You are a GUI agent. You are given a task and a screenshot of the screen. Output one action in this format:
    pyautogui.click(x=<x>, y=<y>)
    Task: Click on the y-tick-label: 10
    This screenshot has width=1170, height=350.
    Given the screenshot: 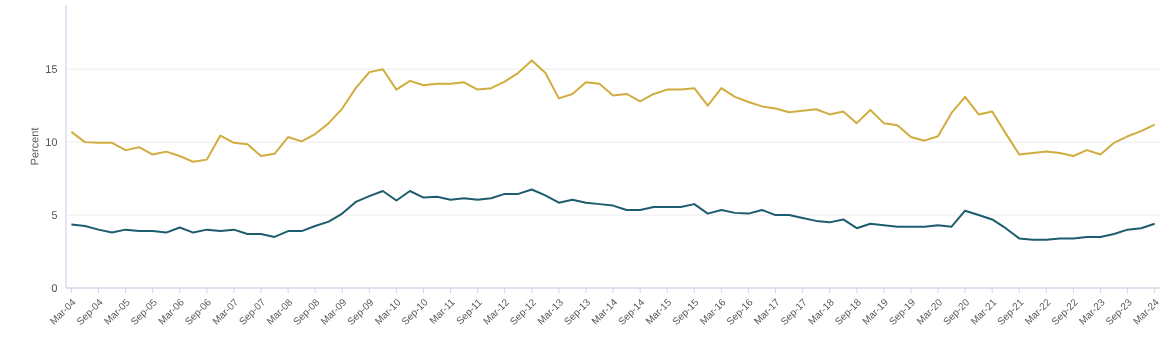 What is the action you would take?
    pyautogui.click(x=52, y=142)
    